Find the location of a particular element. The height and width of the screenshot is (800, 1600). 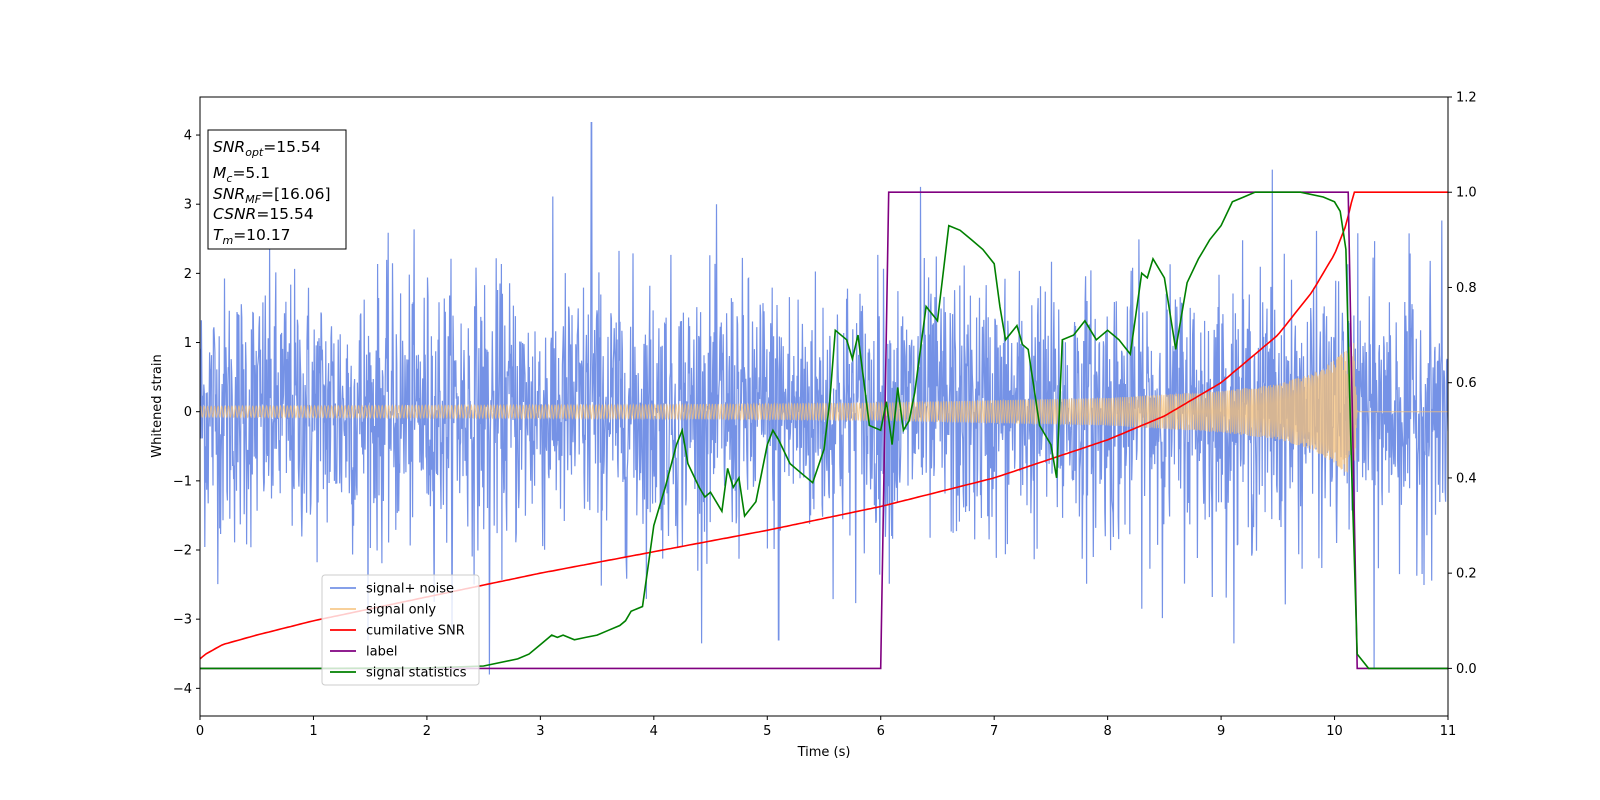

y-tick-label-right: 1.0 is located at coordinates (1466, 193).